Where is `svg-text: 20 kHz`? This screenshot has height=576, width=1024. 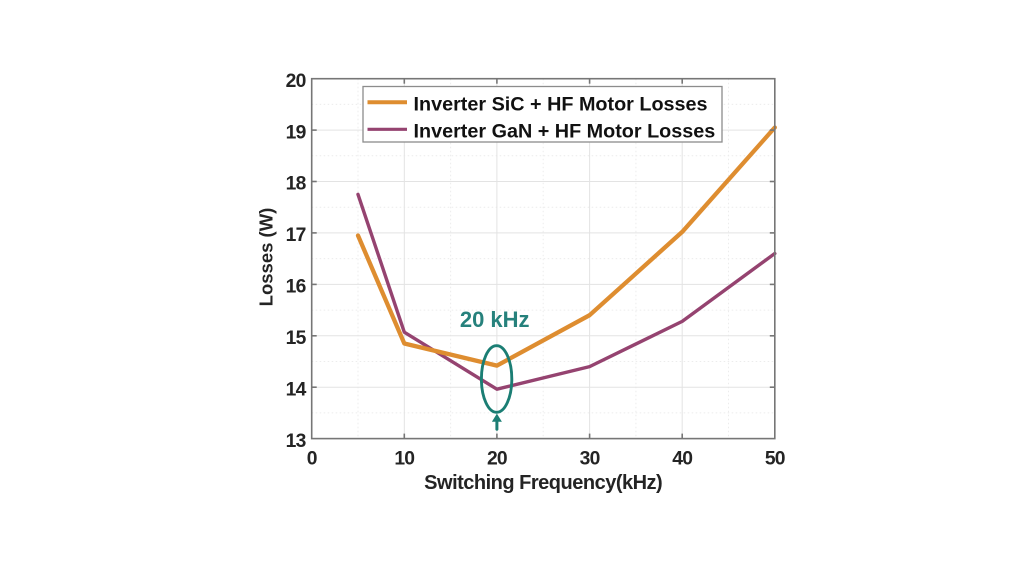
svg-text: 20 kHz is located at coordinates (495, 319).